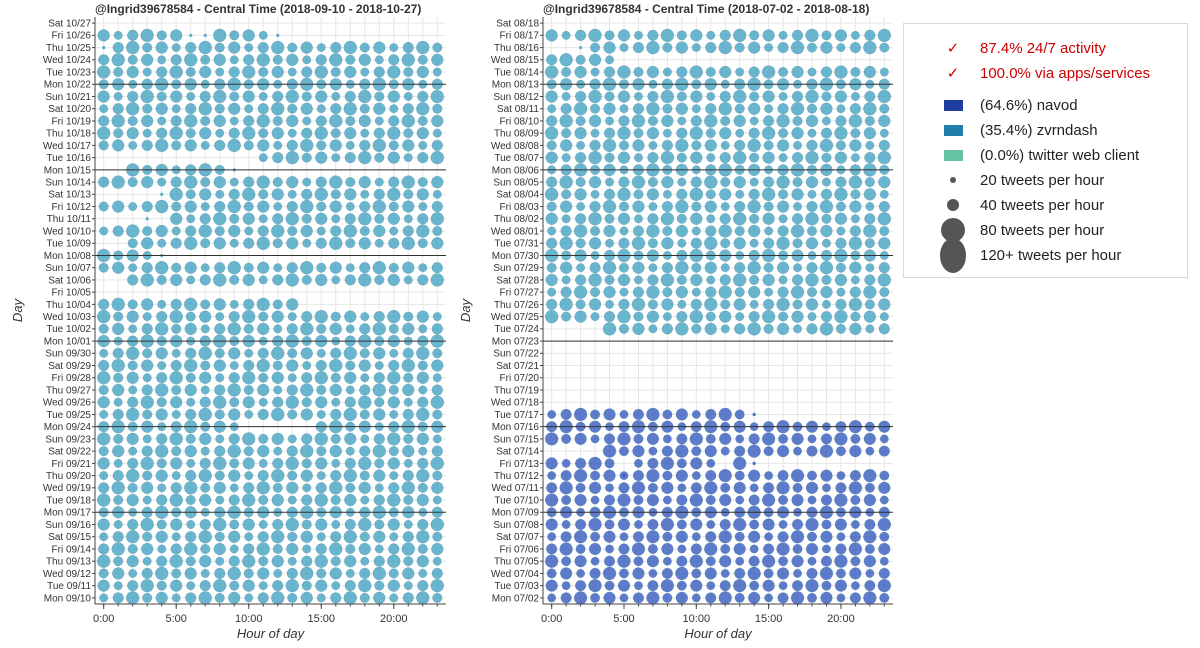 This screenshot has width=1200, height=648. Describe the element at coordinates (67, 231) in the screenshot. I see `y-tick-label: Wed 10/10` at that location.